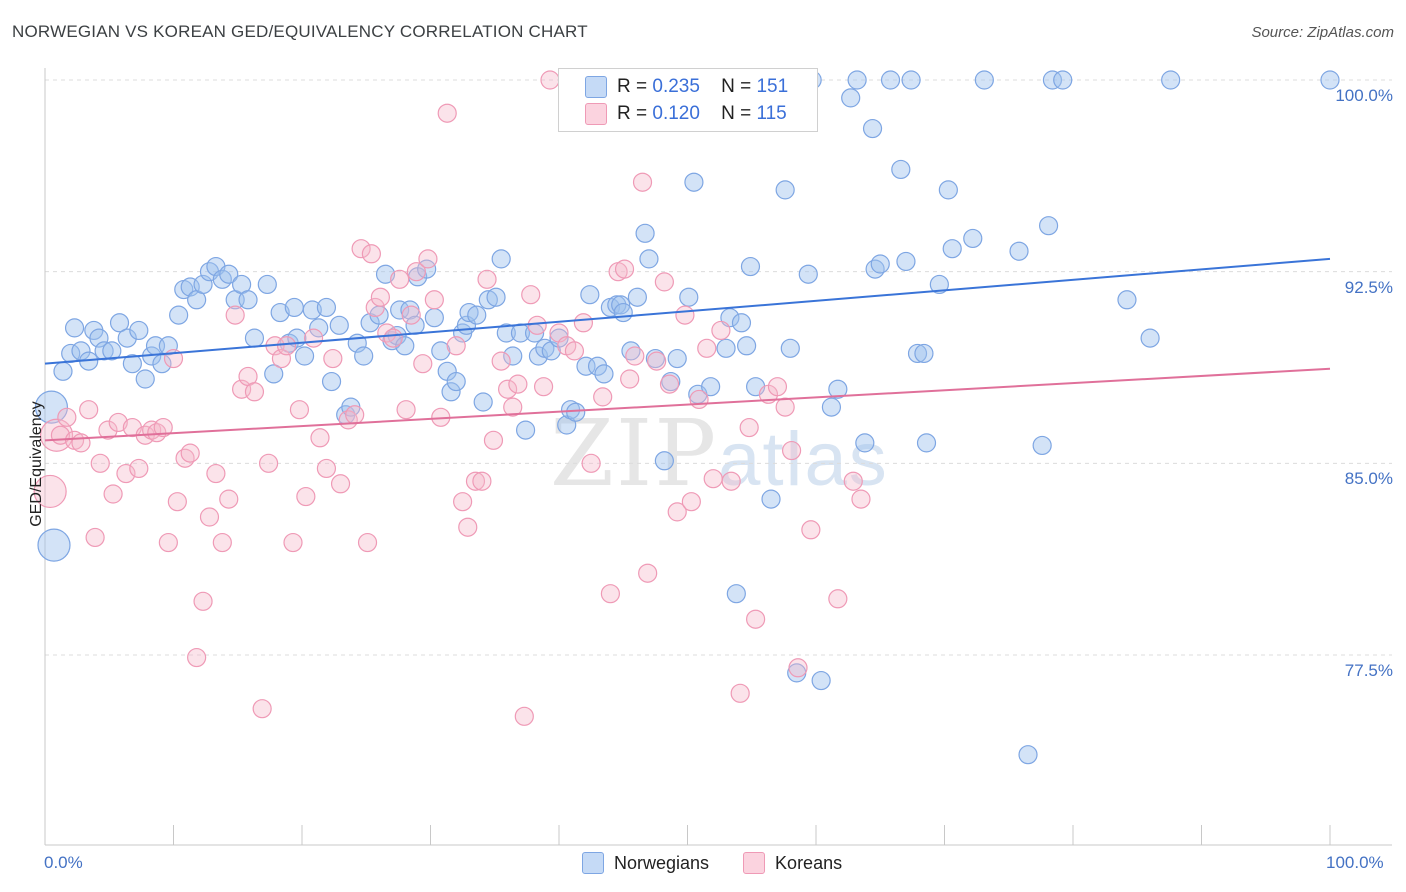  I want to click on legend-r-koreans: 0.120, so click(676, 113).